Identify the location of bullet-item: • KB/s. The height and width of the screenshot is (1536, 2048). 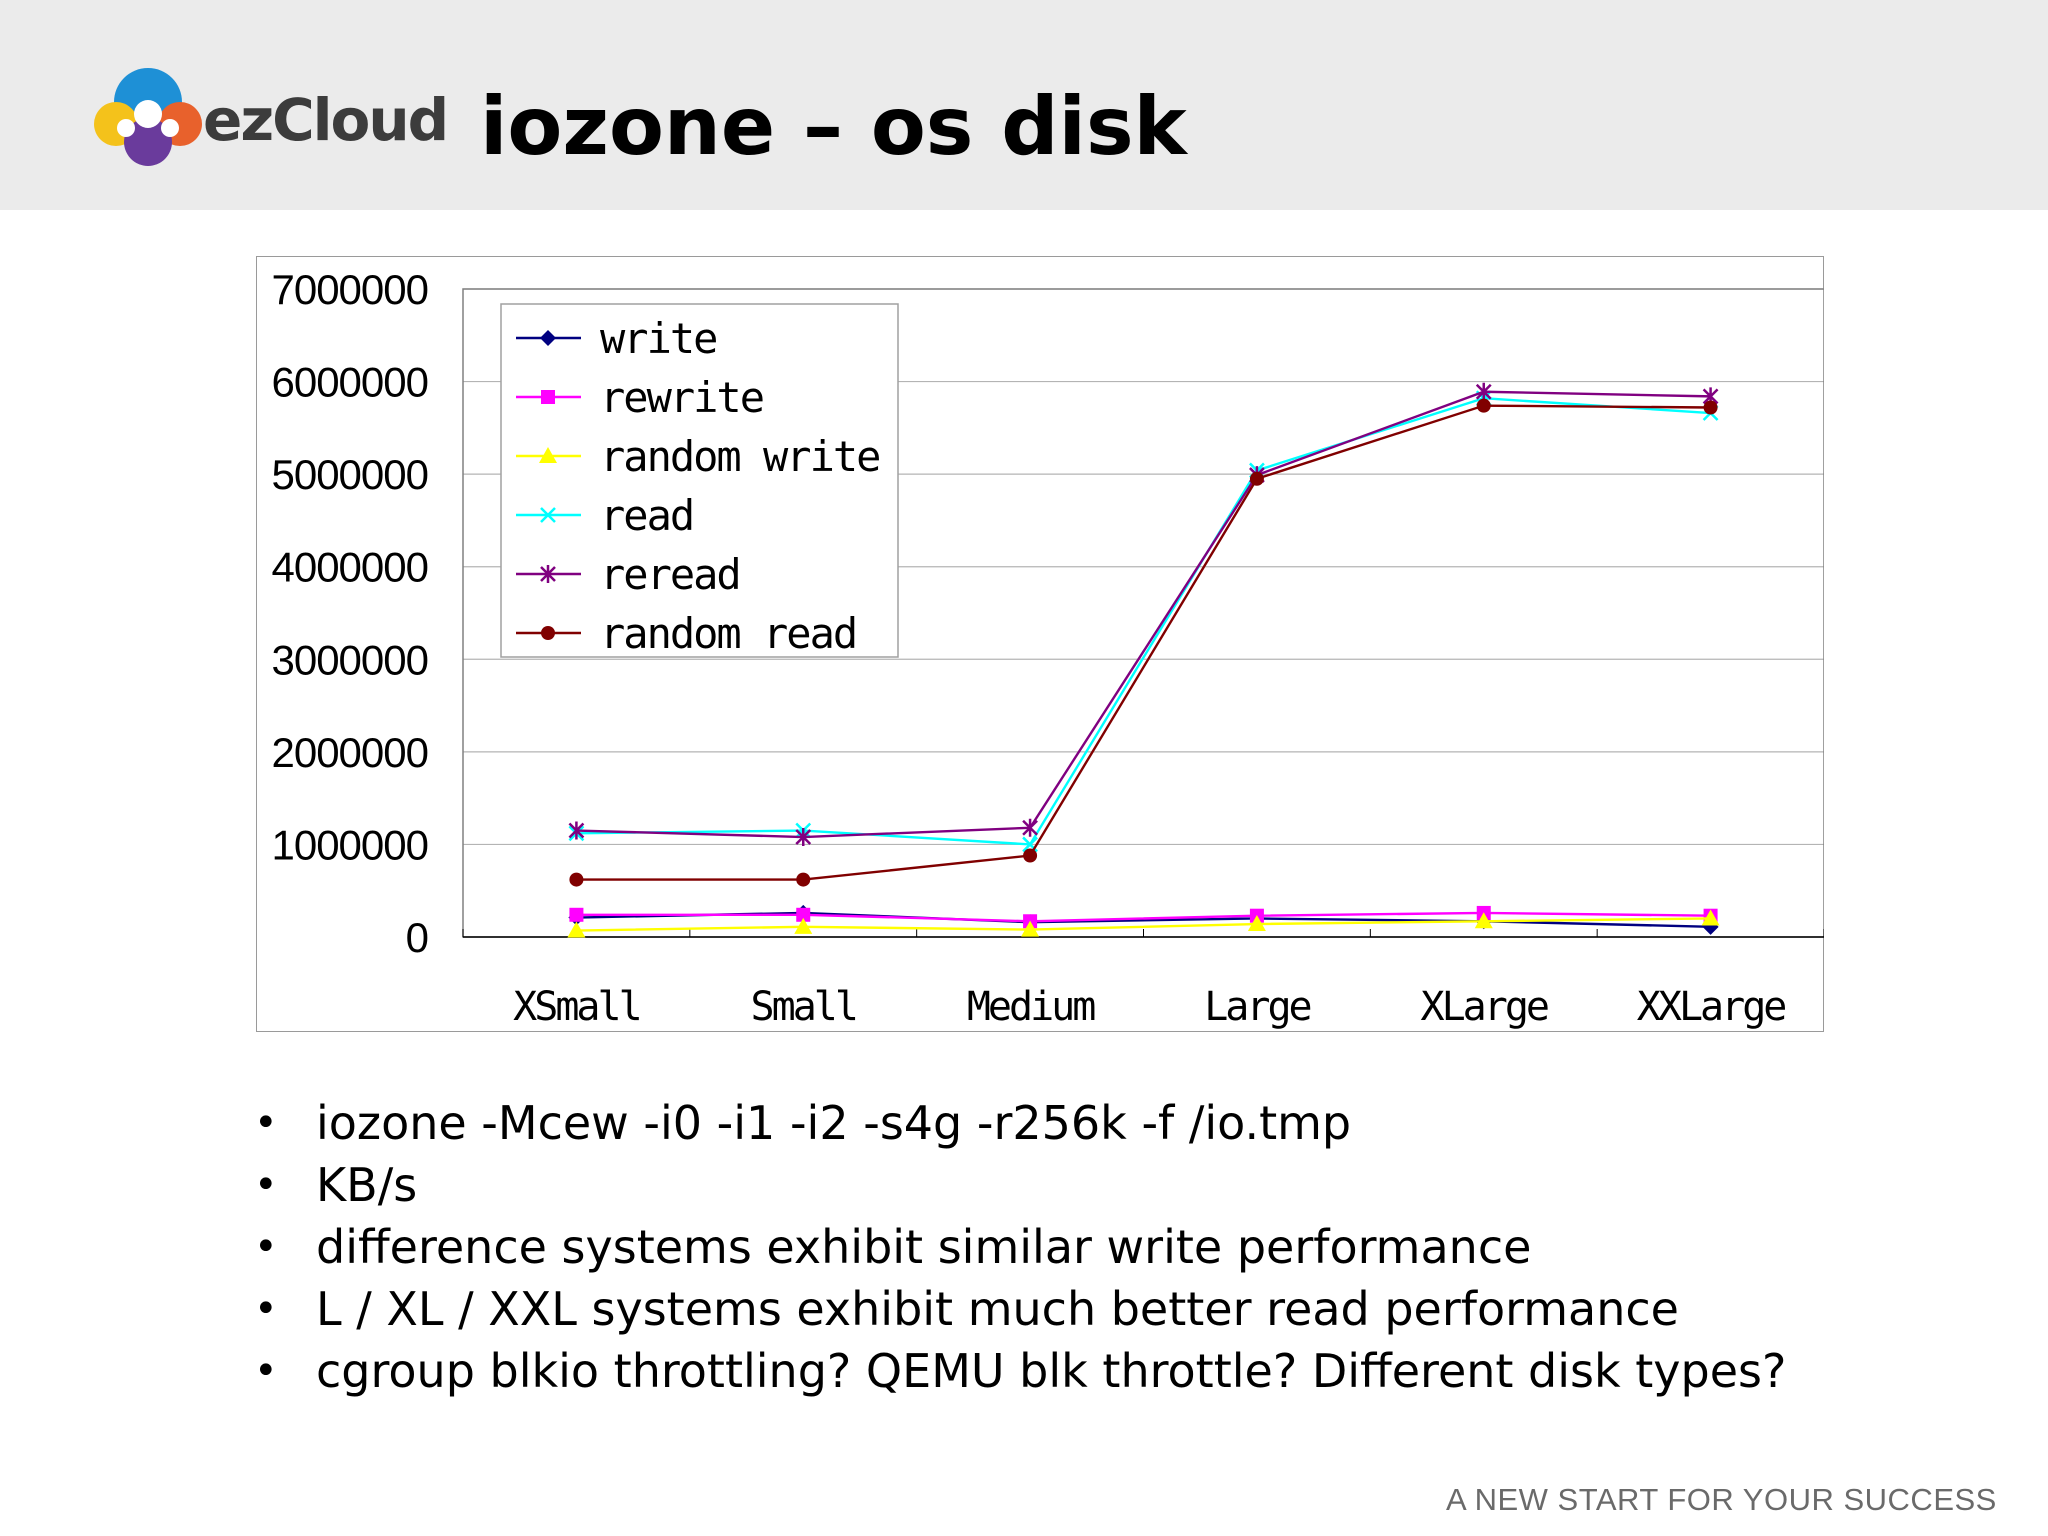
(1018, 1185).